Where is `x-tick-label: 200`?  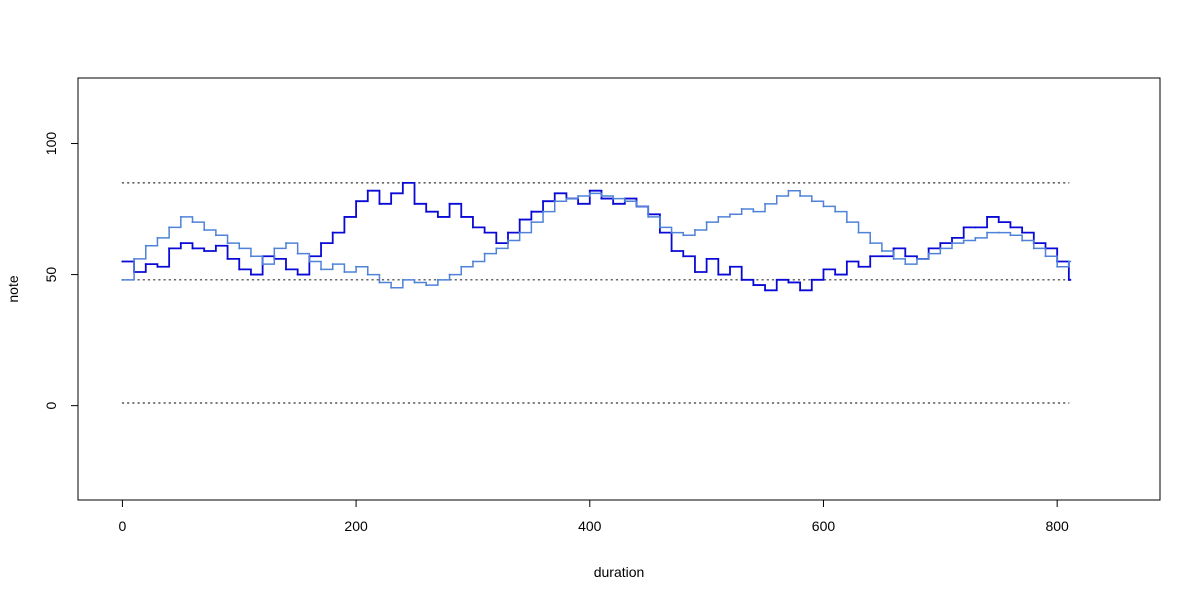
x-tick-label: 200 is located at coordinates (356, 526).